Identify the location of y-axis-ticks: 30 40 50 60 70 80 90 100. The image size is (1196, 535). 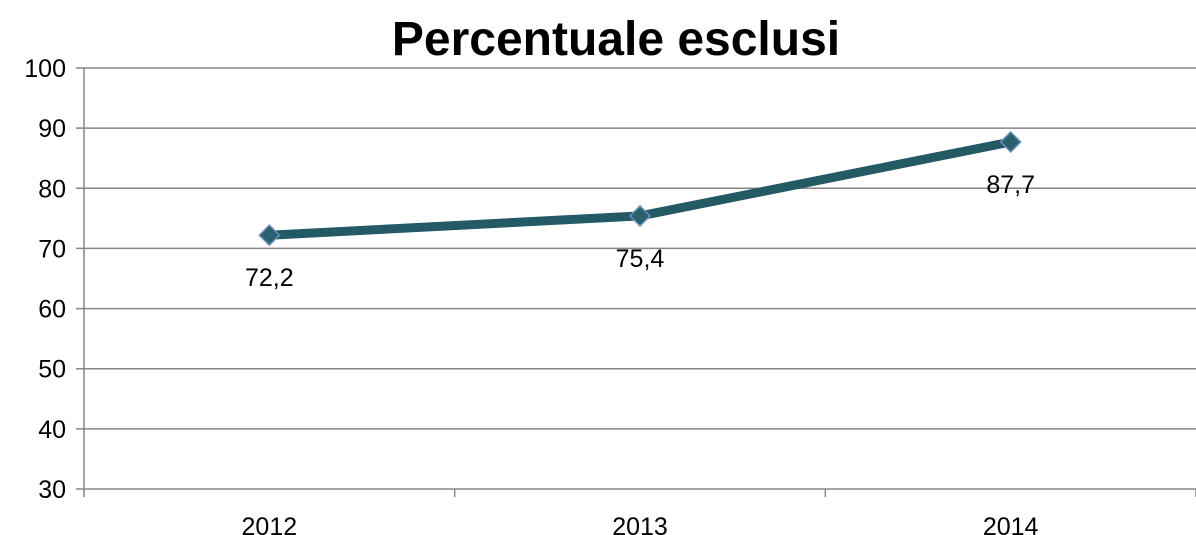
(45, 279).